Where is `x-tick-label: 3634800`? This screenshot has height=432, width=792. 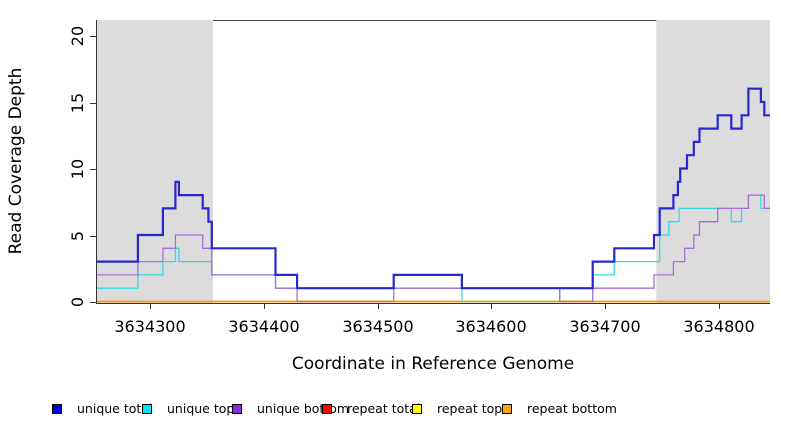 x-tick-label: 3634800 is located at coordinates (719, 326).